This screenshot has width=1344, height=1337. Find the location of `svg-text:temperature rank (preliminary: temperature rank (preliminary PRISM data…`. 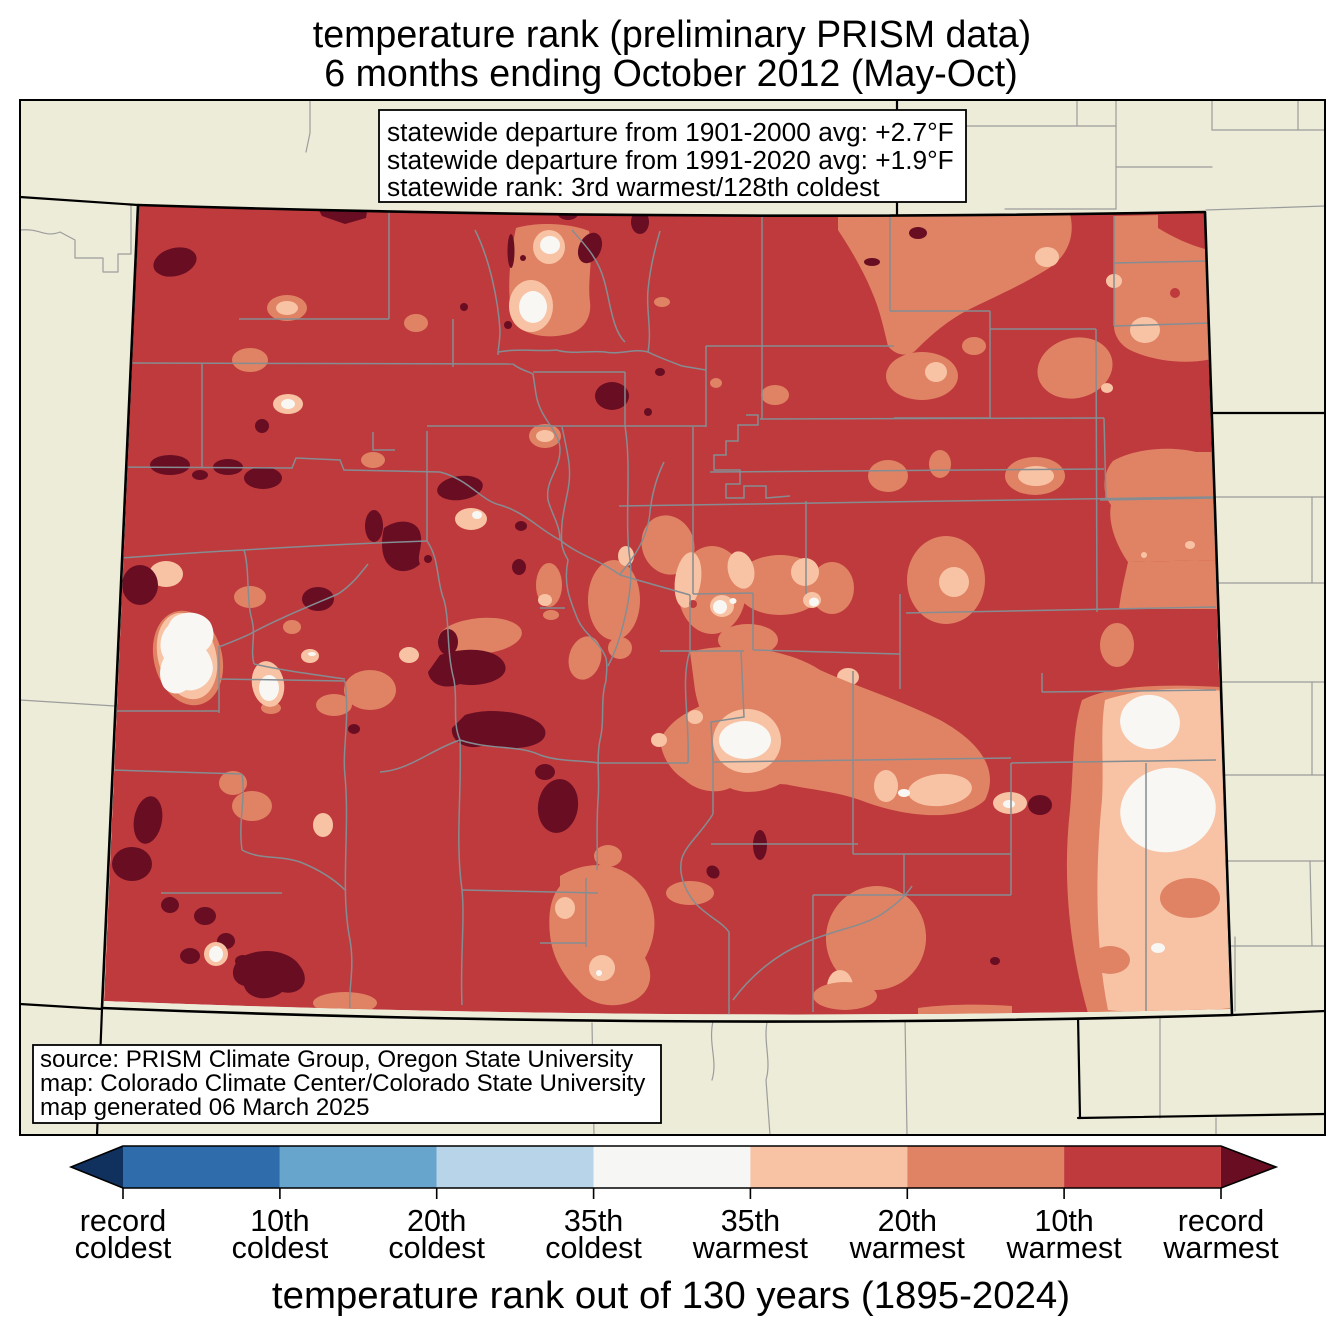

svg-text:temperature rank (preliminary: temperature rank (preliminary PRISM data… is located at coordinates (672, 34).